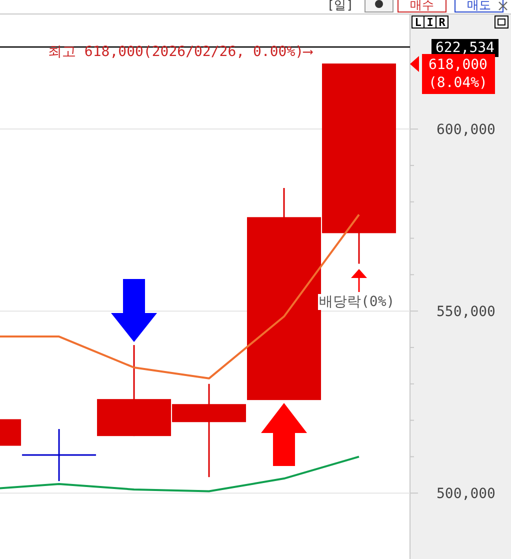 This screenshot has width=511, height=559. I want to click on text: 618,000 (8.04%), so click(458, 74).